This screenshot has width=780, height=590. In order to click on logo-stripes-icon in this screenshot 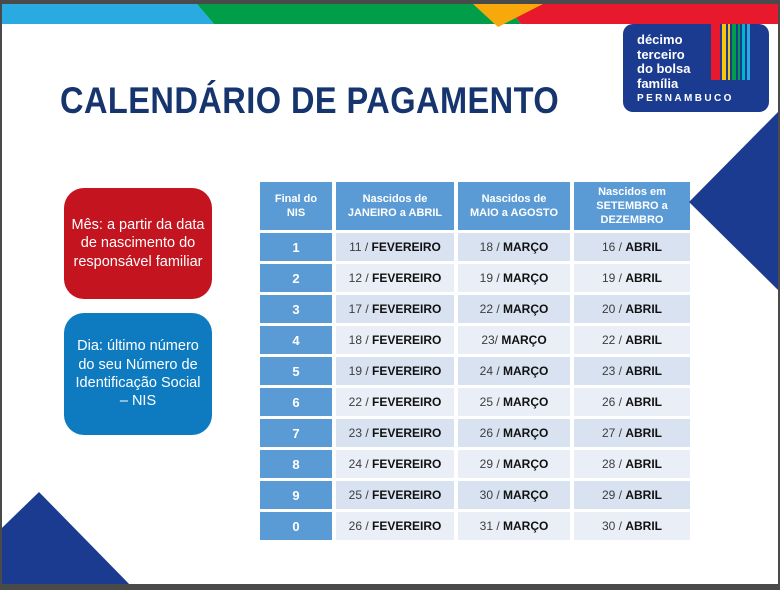, I will do `click(730, 52)`.